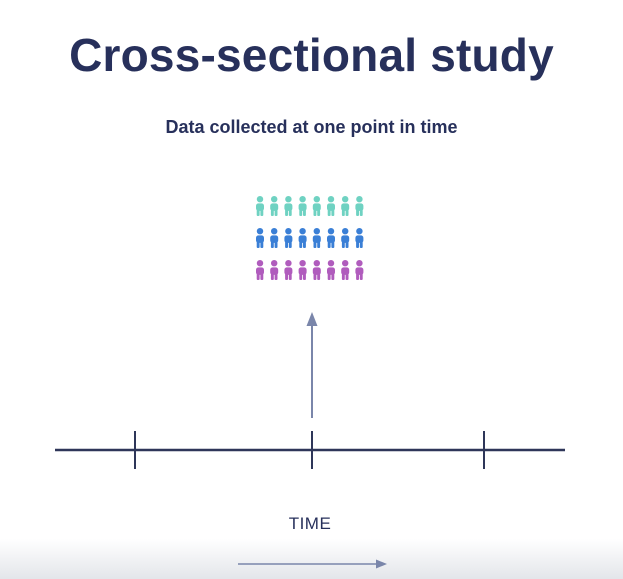 The height and width of the screenshot is (579, 623). What do you see at coordinates (310, 523) in the screenshot?
I see `time-axis-label: TIME` at bounding box center [310, 523].